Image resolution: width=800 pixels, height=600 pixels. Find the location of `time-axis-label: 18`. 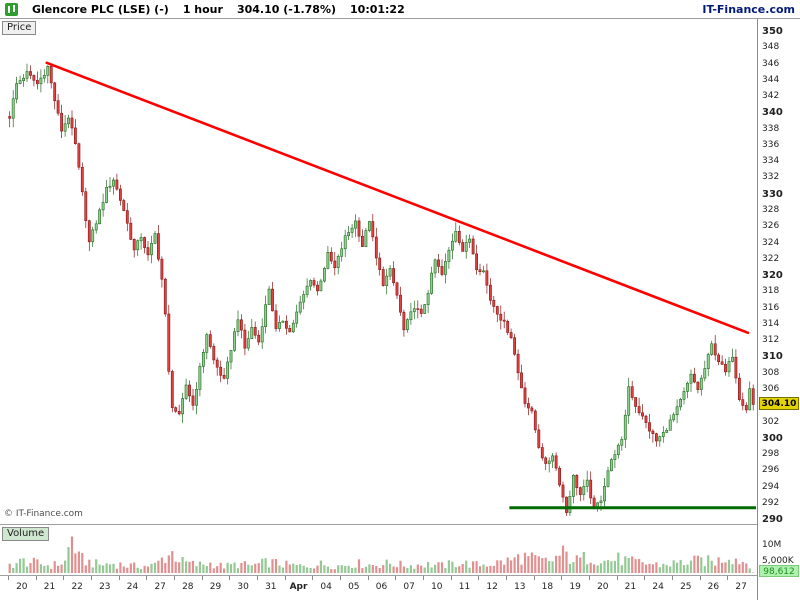

time-axis-label: 18 is located at coordinates (547, 587).